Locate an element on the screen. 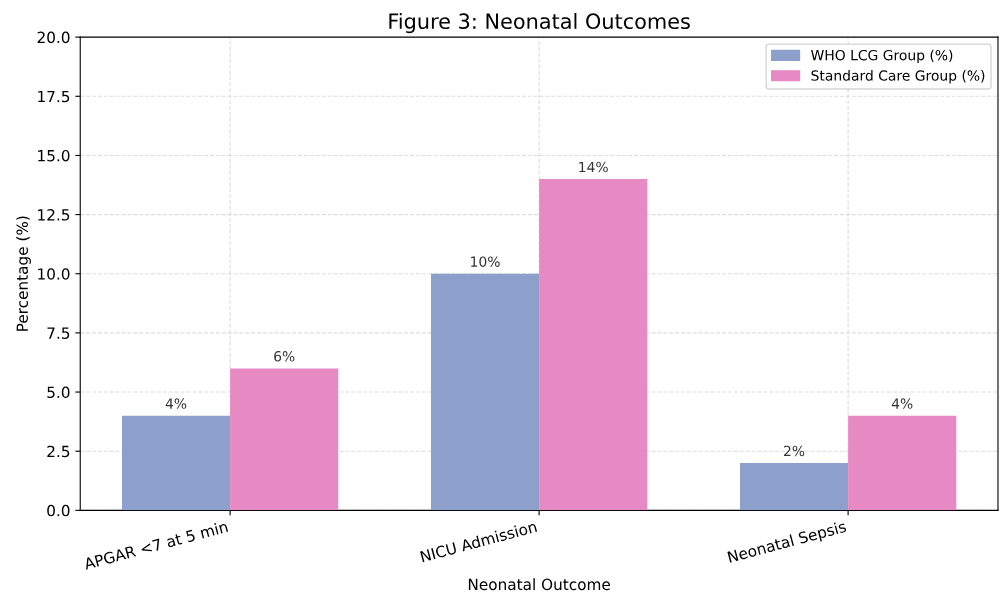 The image size is (1003, 599). x-axis-title: Neonatal Outcome is located at coordinates (539, 584).